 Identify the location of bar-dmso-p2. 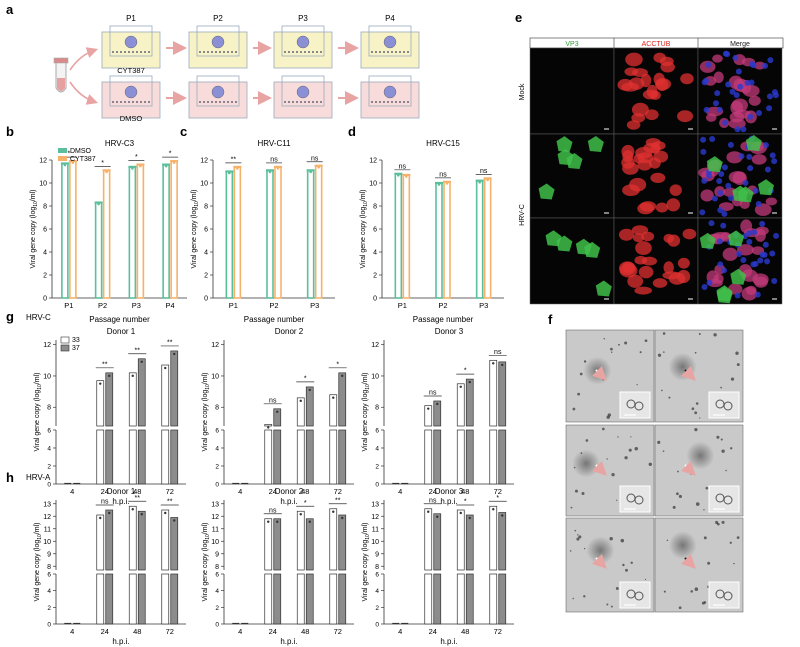
(270, 234).